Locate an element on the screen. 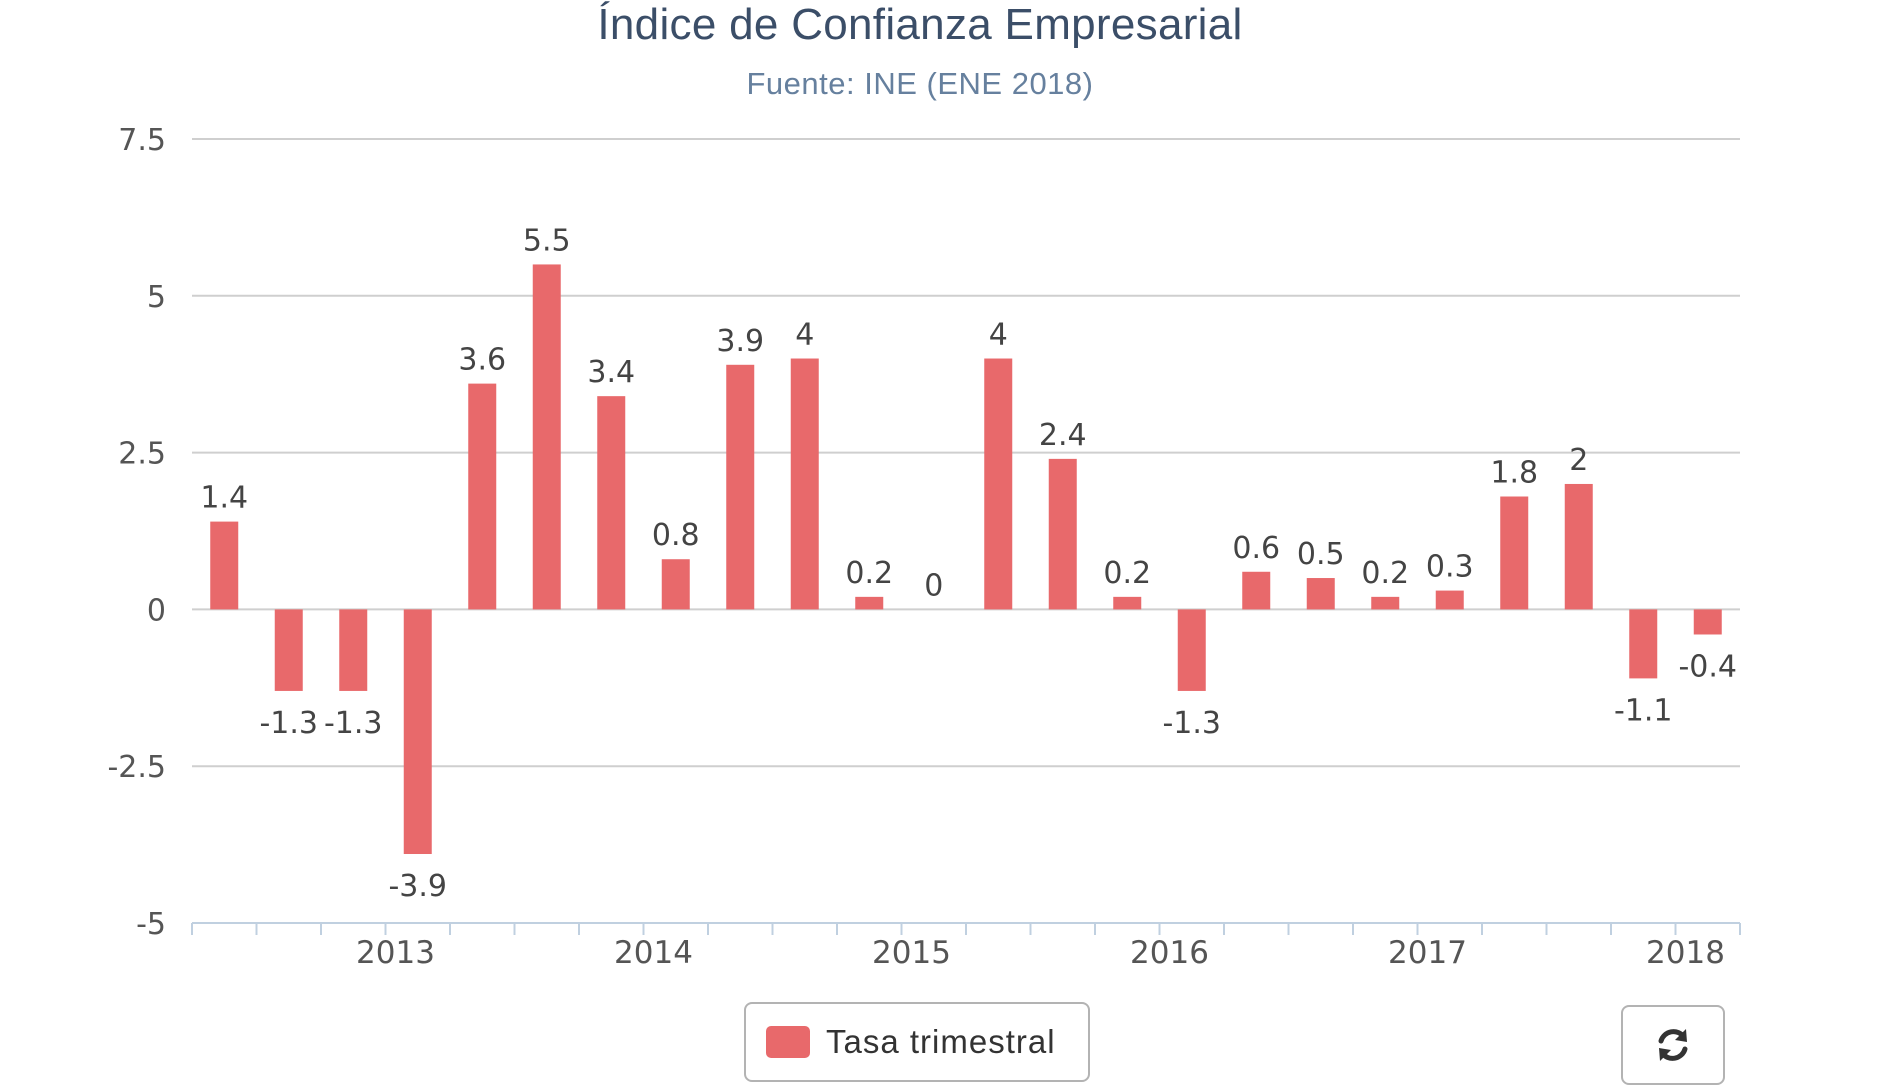 This screenshot has width=1900, height=1085. data-label: 2.4 is located at coordinates (1063, 435).